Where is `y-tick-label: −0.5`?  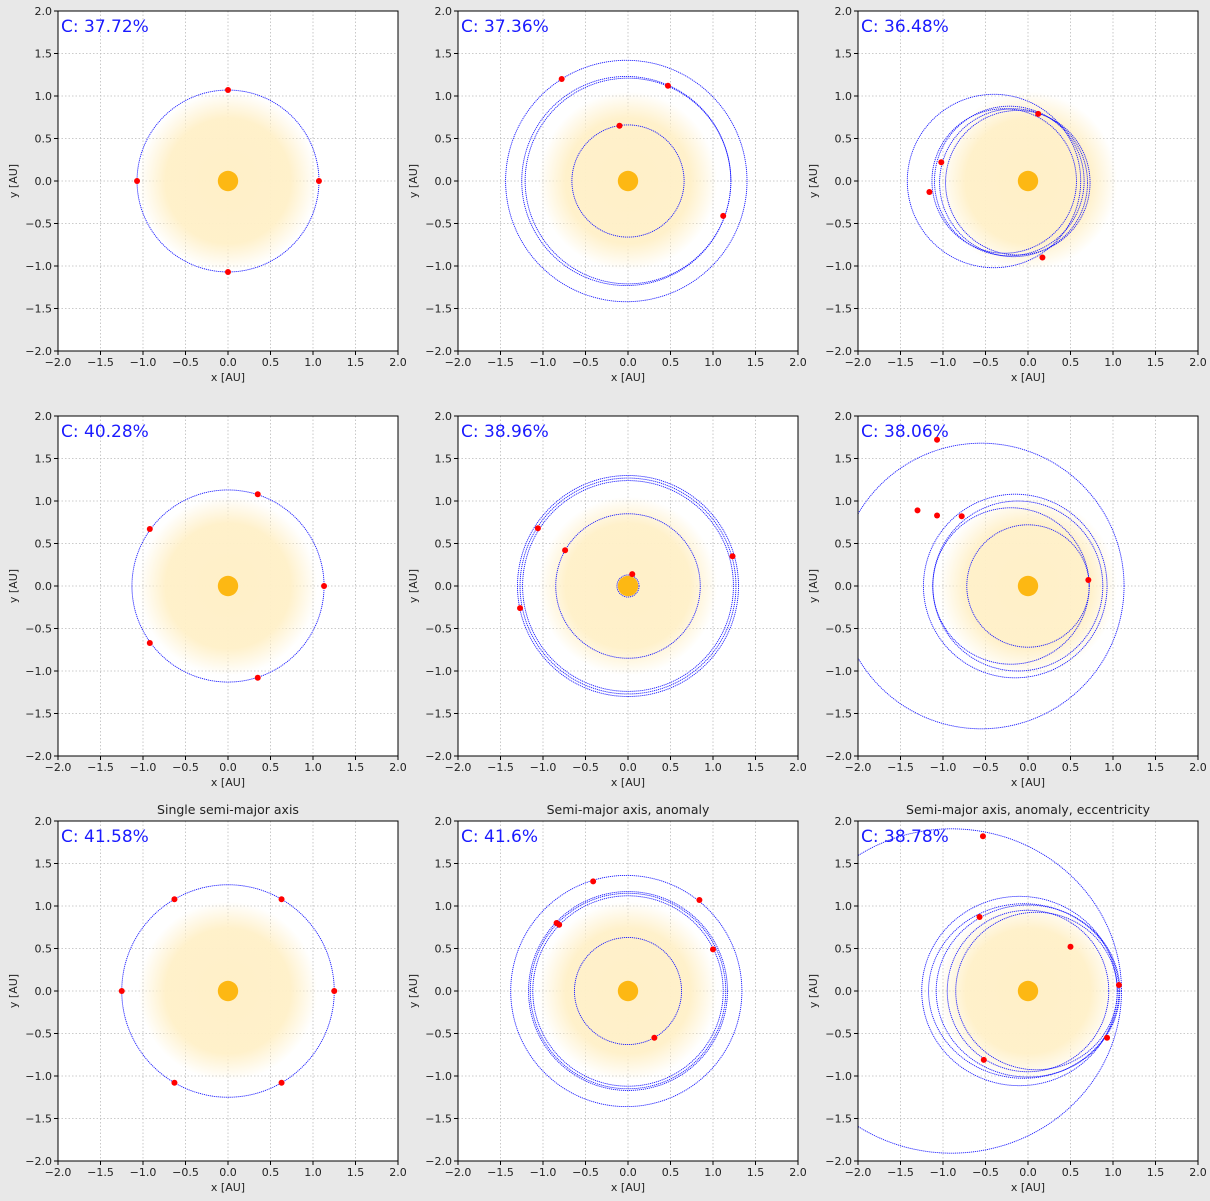 y-tick-label: −0.5 is located at coordinates (438, 1034).